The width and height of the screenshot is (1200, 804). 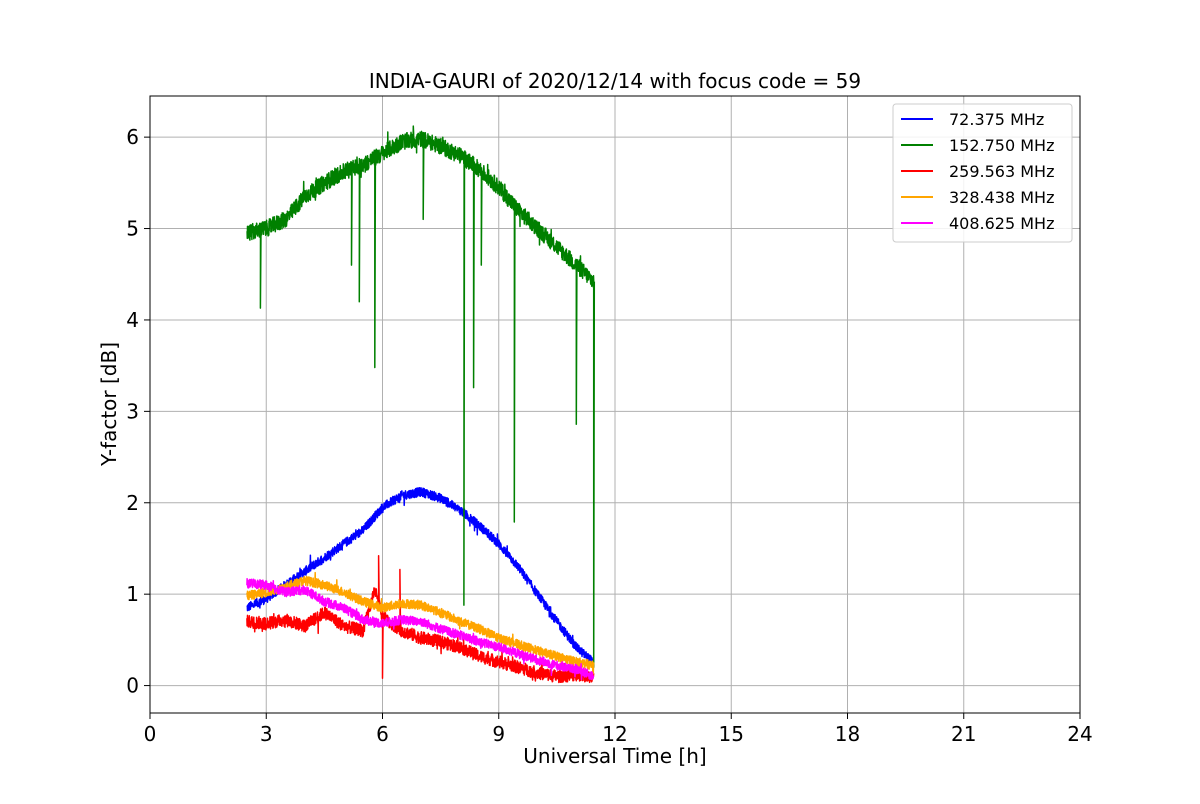 I want to click on x-tick-label: 0, so click(x=150, y=734).